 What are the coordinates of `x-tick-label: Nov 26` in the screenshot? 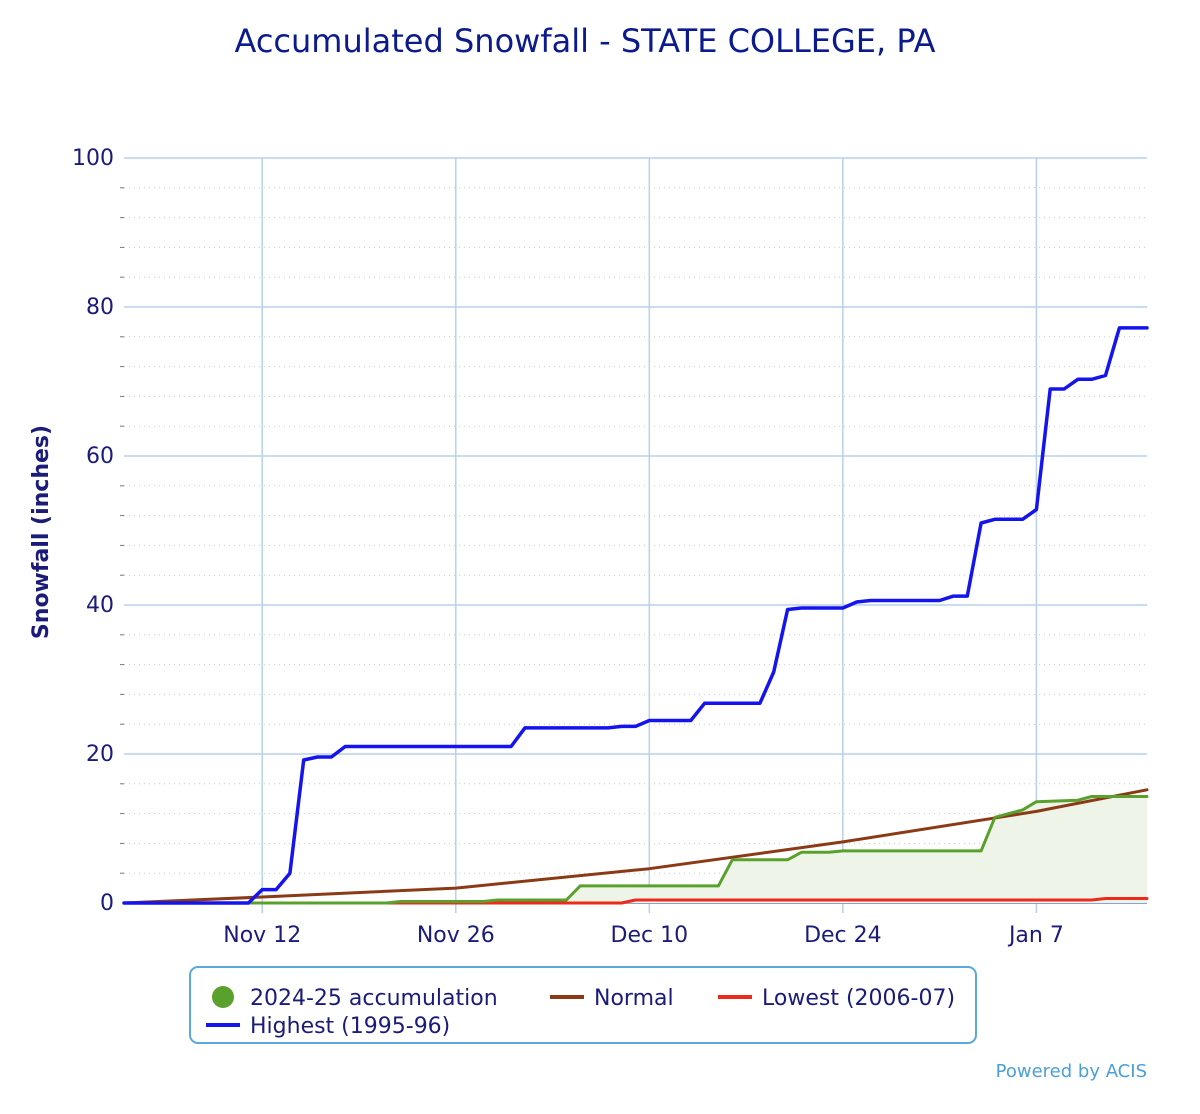 It's located at (456, 935).